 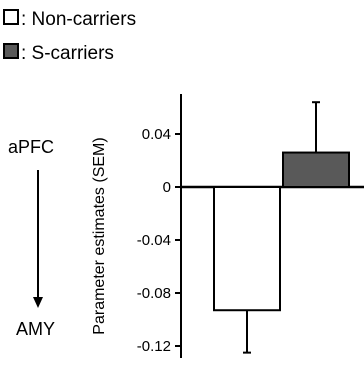 I want to click on legend-label-s-carriers: : S-carriers, so click(x=67, y=53).